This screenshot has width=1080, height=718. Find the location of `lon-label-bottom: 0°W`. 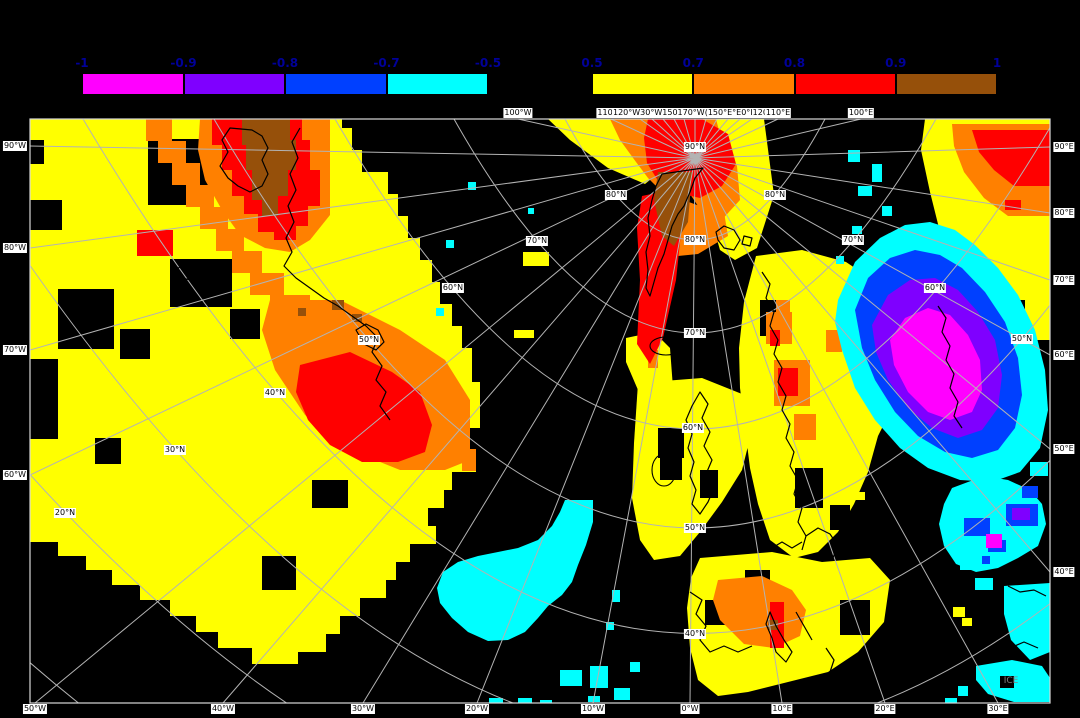

lon-label-bottom: 0°W is located at coordinates (690, 709).